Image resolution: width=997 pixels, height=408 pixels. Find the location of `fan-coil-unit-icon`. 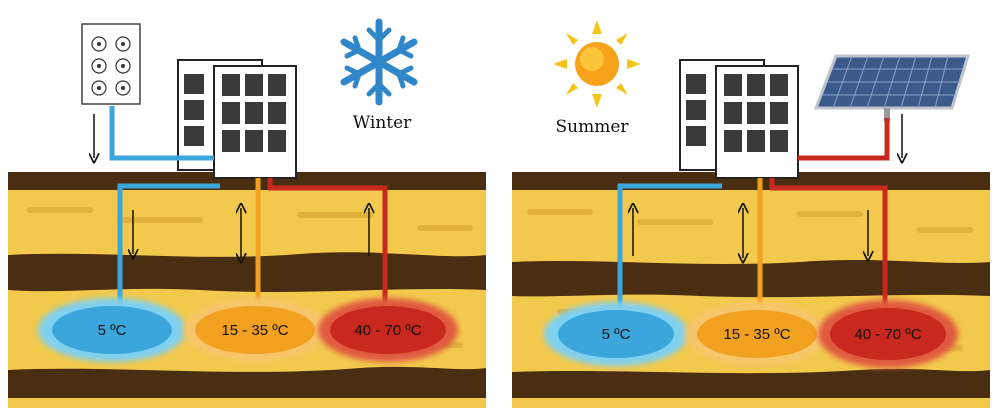

fan-coil-unit-icon is located at coordinates (111, 64).